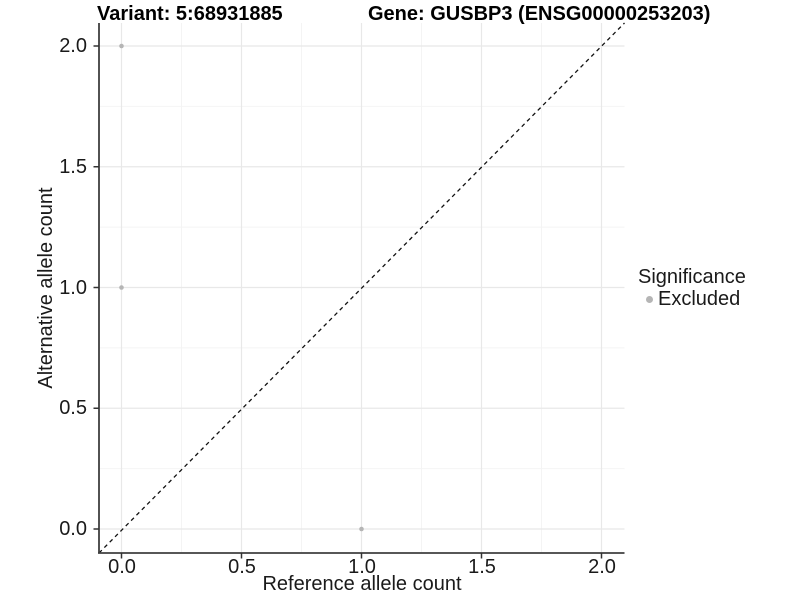 Image resolution: width=800 pixels, height=600 pixels. I want to click on x-tick-label: 2.0, so click(602, 567).